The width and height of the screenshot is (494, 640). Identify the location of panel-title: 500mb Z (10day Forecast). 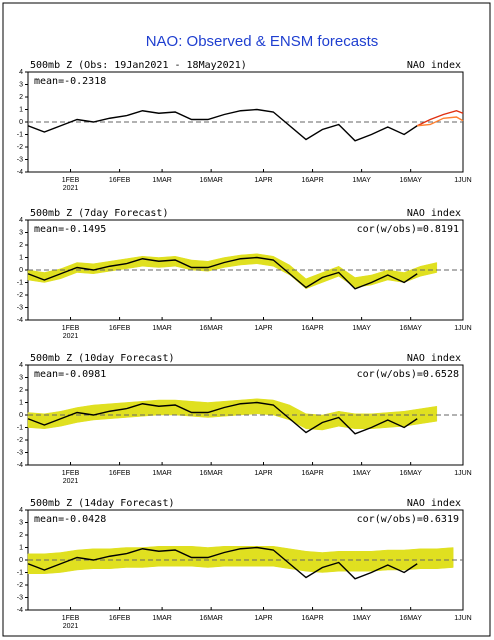
(102, 358).